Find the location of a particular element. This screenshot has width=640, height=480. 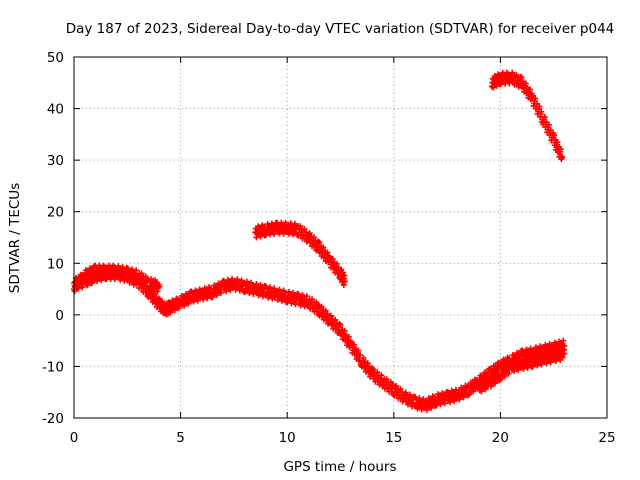

x-tick-label-5: 25 is located at coordinates (606, 438).